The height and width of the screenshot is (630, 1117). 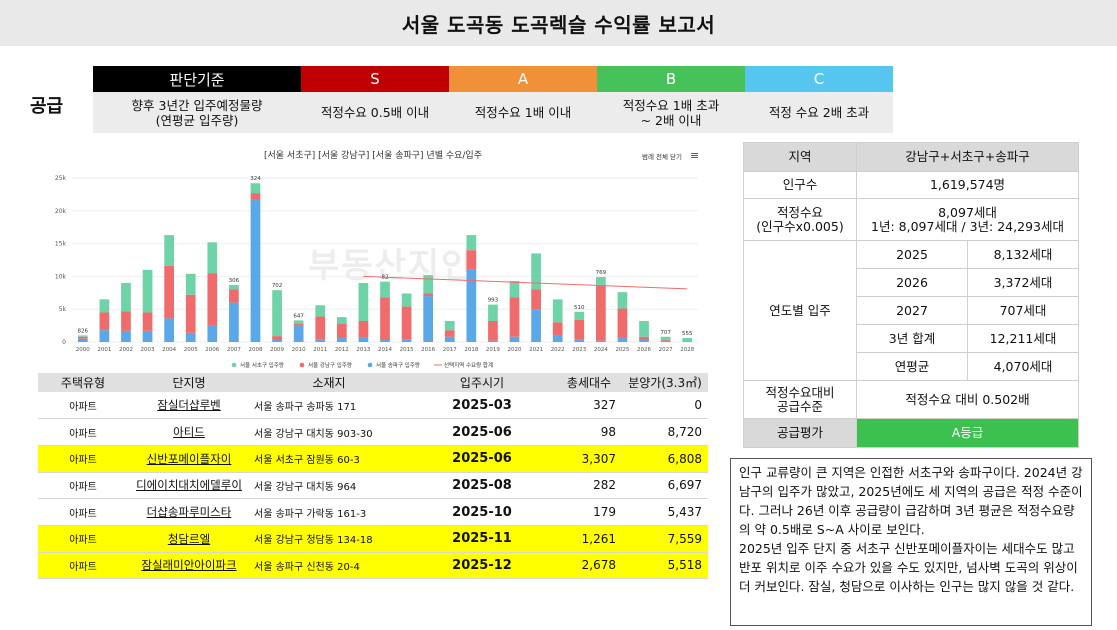 I want to click on x-tick-label: 2018, so click(x=471, y=350).